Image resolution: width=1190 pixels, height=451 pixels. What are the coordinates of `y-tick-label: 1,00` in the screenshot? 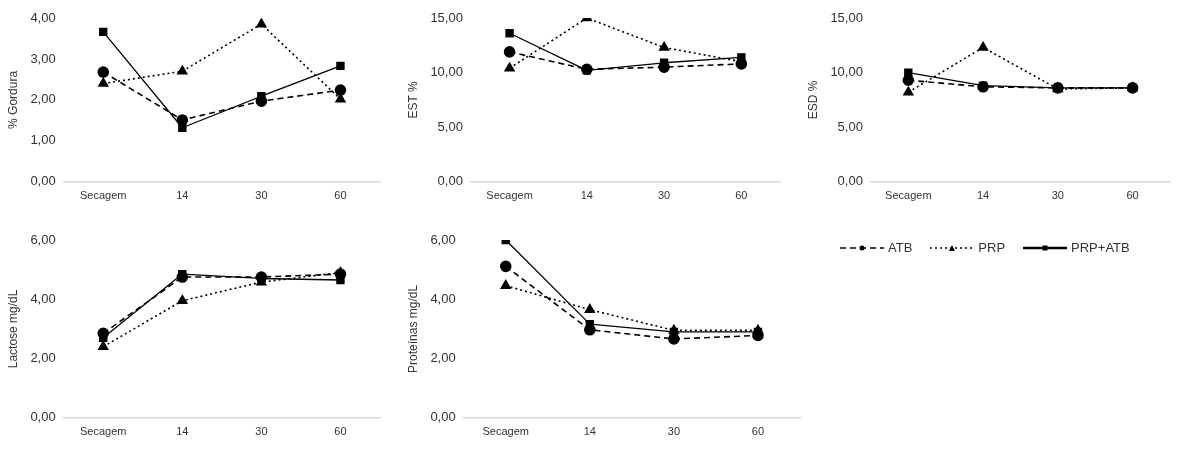 It's located at (43, 140).